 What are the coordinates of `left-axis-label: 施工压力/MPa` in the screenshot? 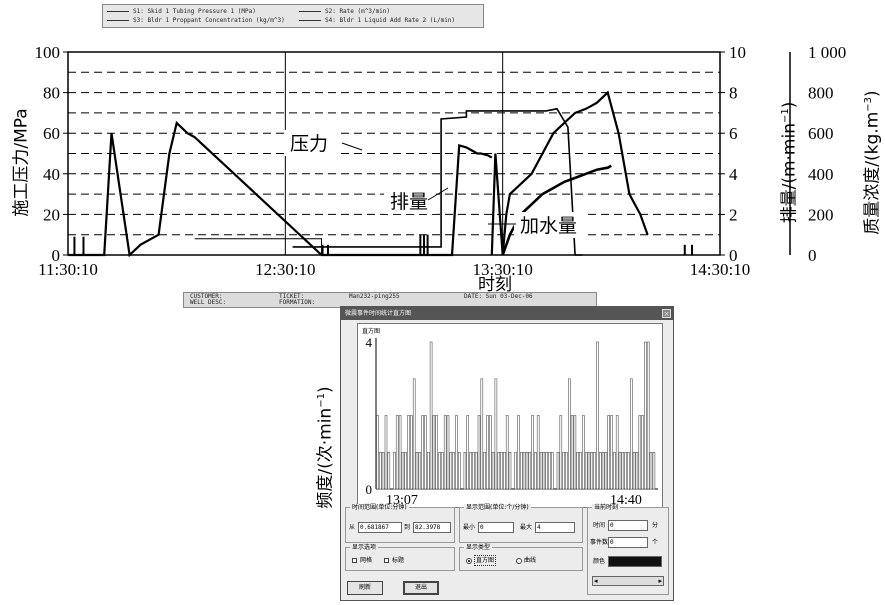 It's located at (21, 162).